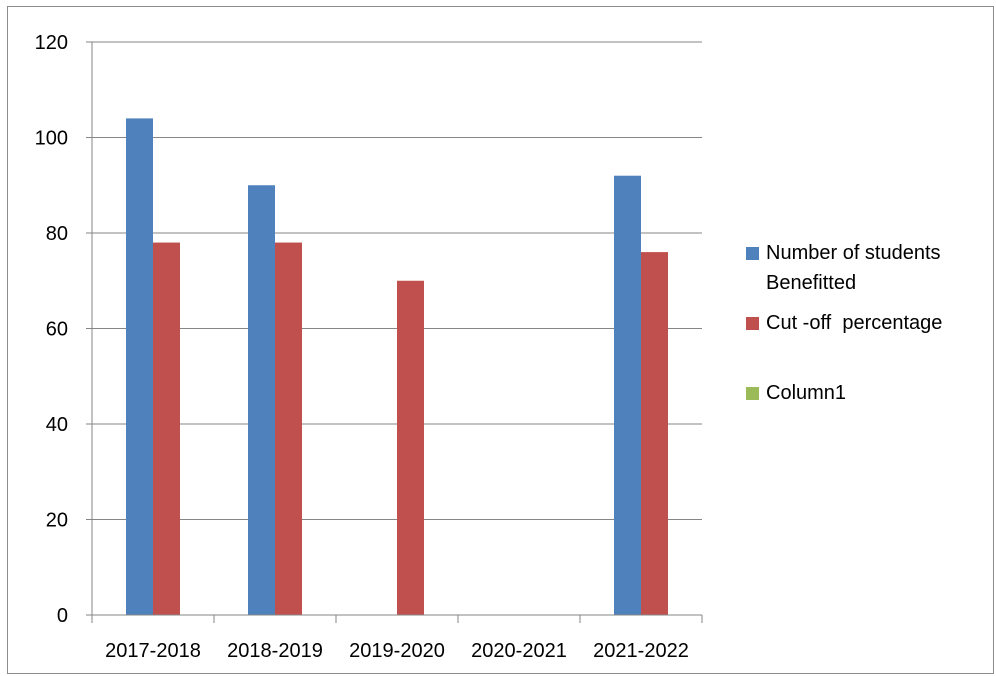 Image resolution: width=996 pixels, height=676 pixels. Describe the element at coordinates (641, 651) in the screenshot. I see `x-tick-label: 2021-2022` at that location.